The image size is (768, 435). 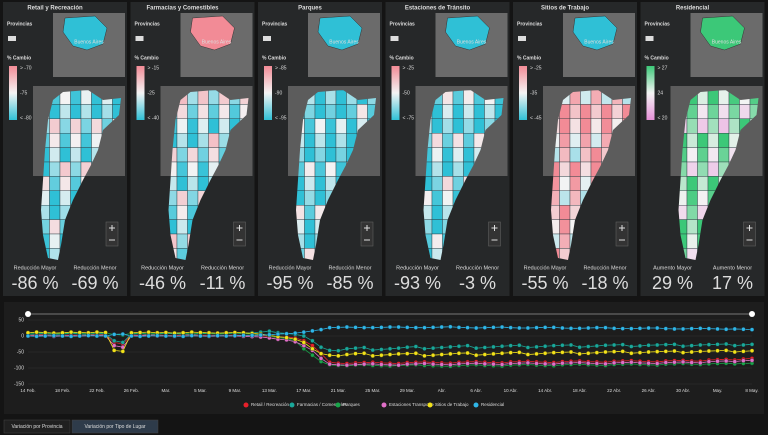 I want to click on tab-label: Variación por Provincia, so click(x=36, y=427).